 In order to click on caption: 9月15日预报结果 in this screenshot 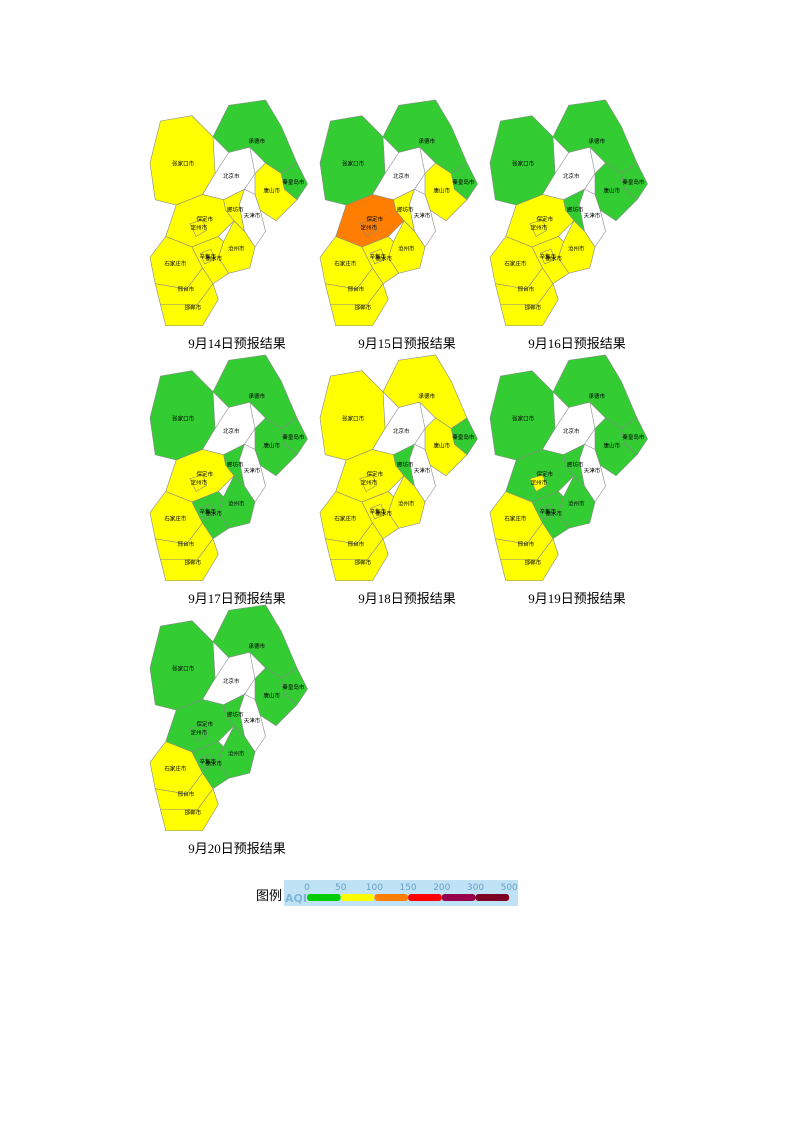, I will do `click(407, 343)`.